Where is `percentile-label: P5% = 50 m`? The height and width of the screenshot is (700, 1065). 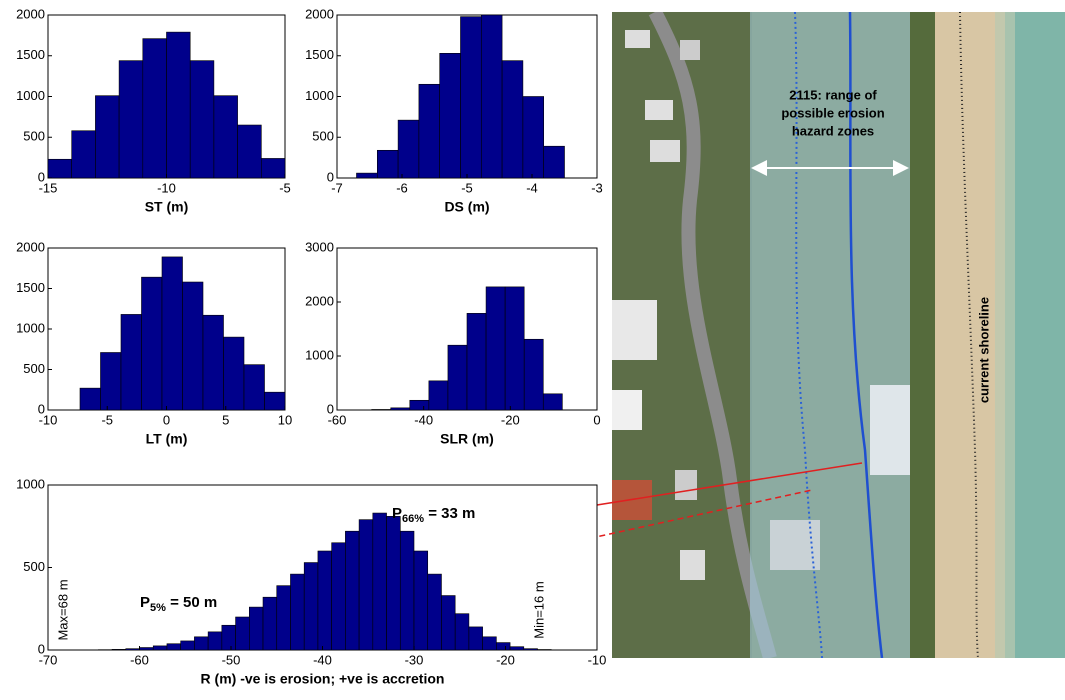 percentile-label: P5% = 50 m is located at coordinates (178, 604).